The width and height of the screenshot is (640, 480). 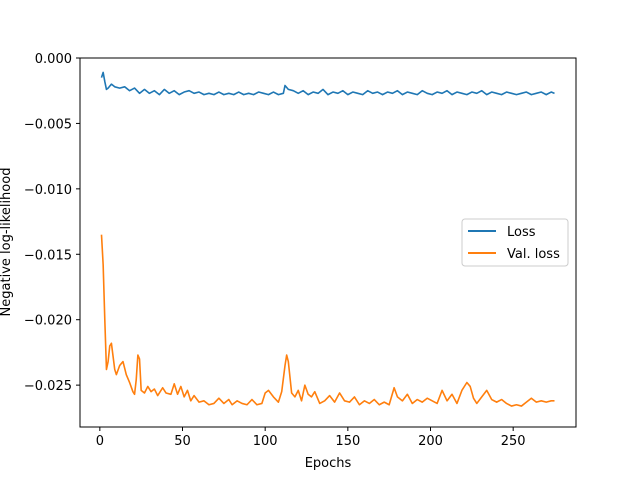 I want to click on series-line-loss, so click(x=327, y=83).